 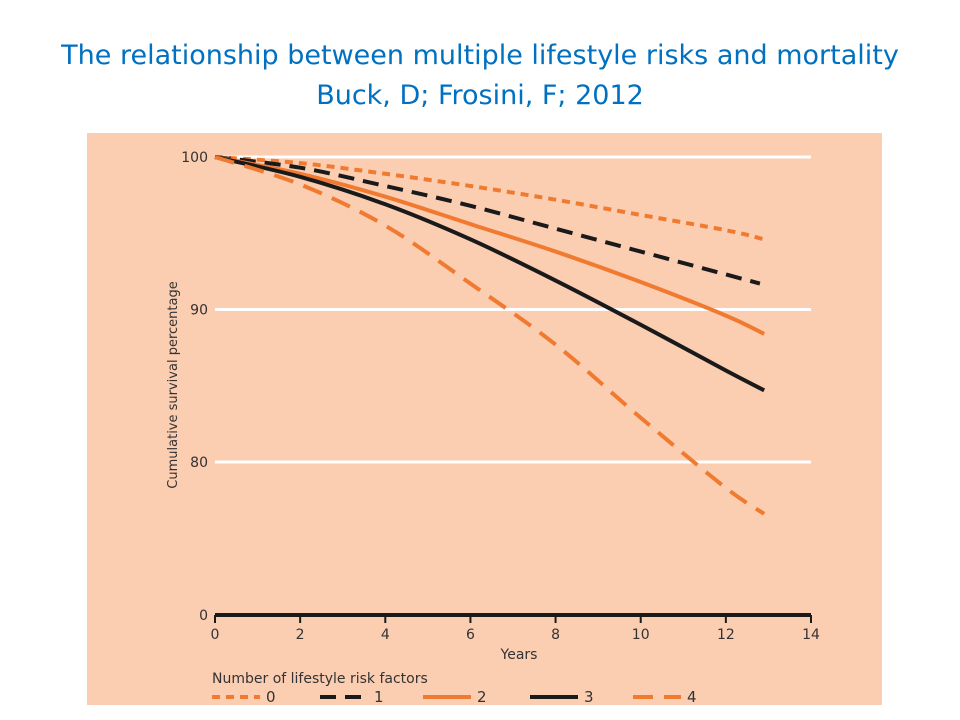 What do you see at coordinates (385, 635) in the screenshot?
I see `x-tick-label: 4` at bounding box center [385, 635].